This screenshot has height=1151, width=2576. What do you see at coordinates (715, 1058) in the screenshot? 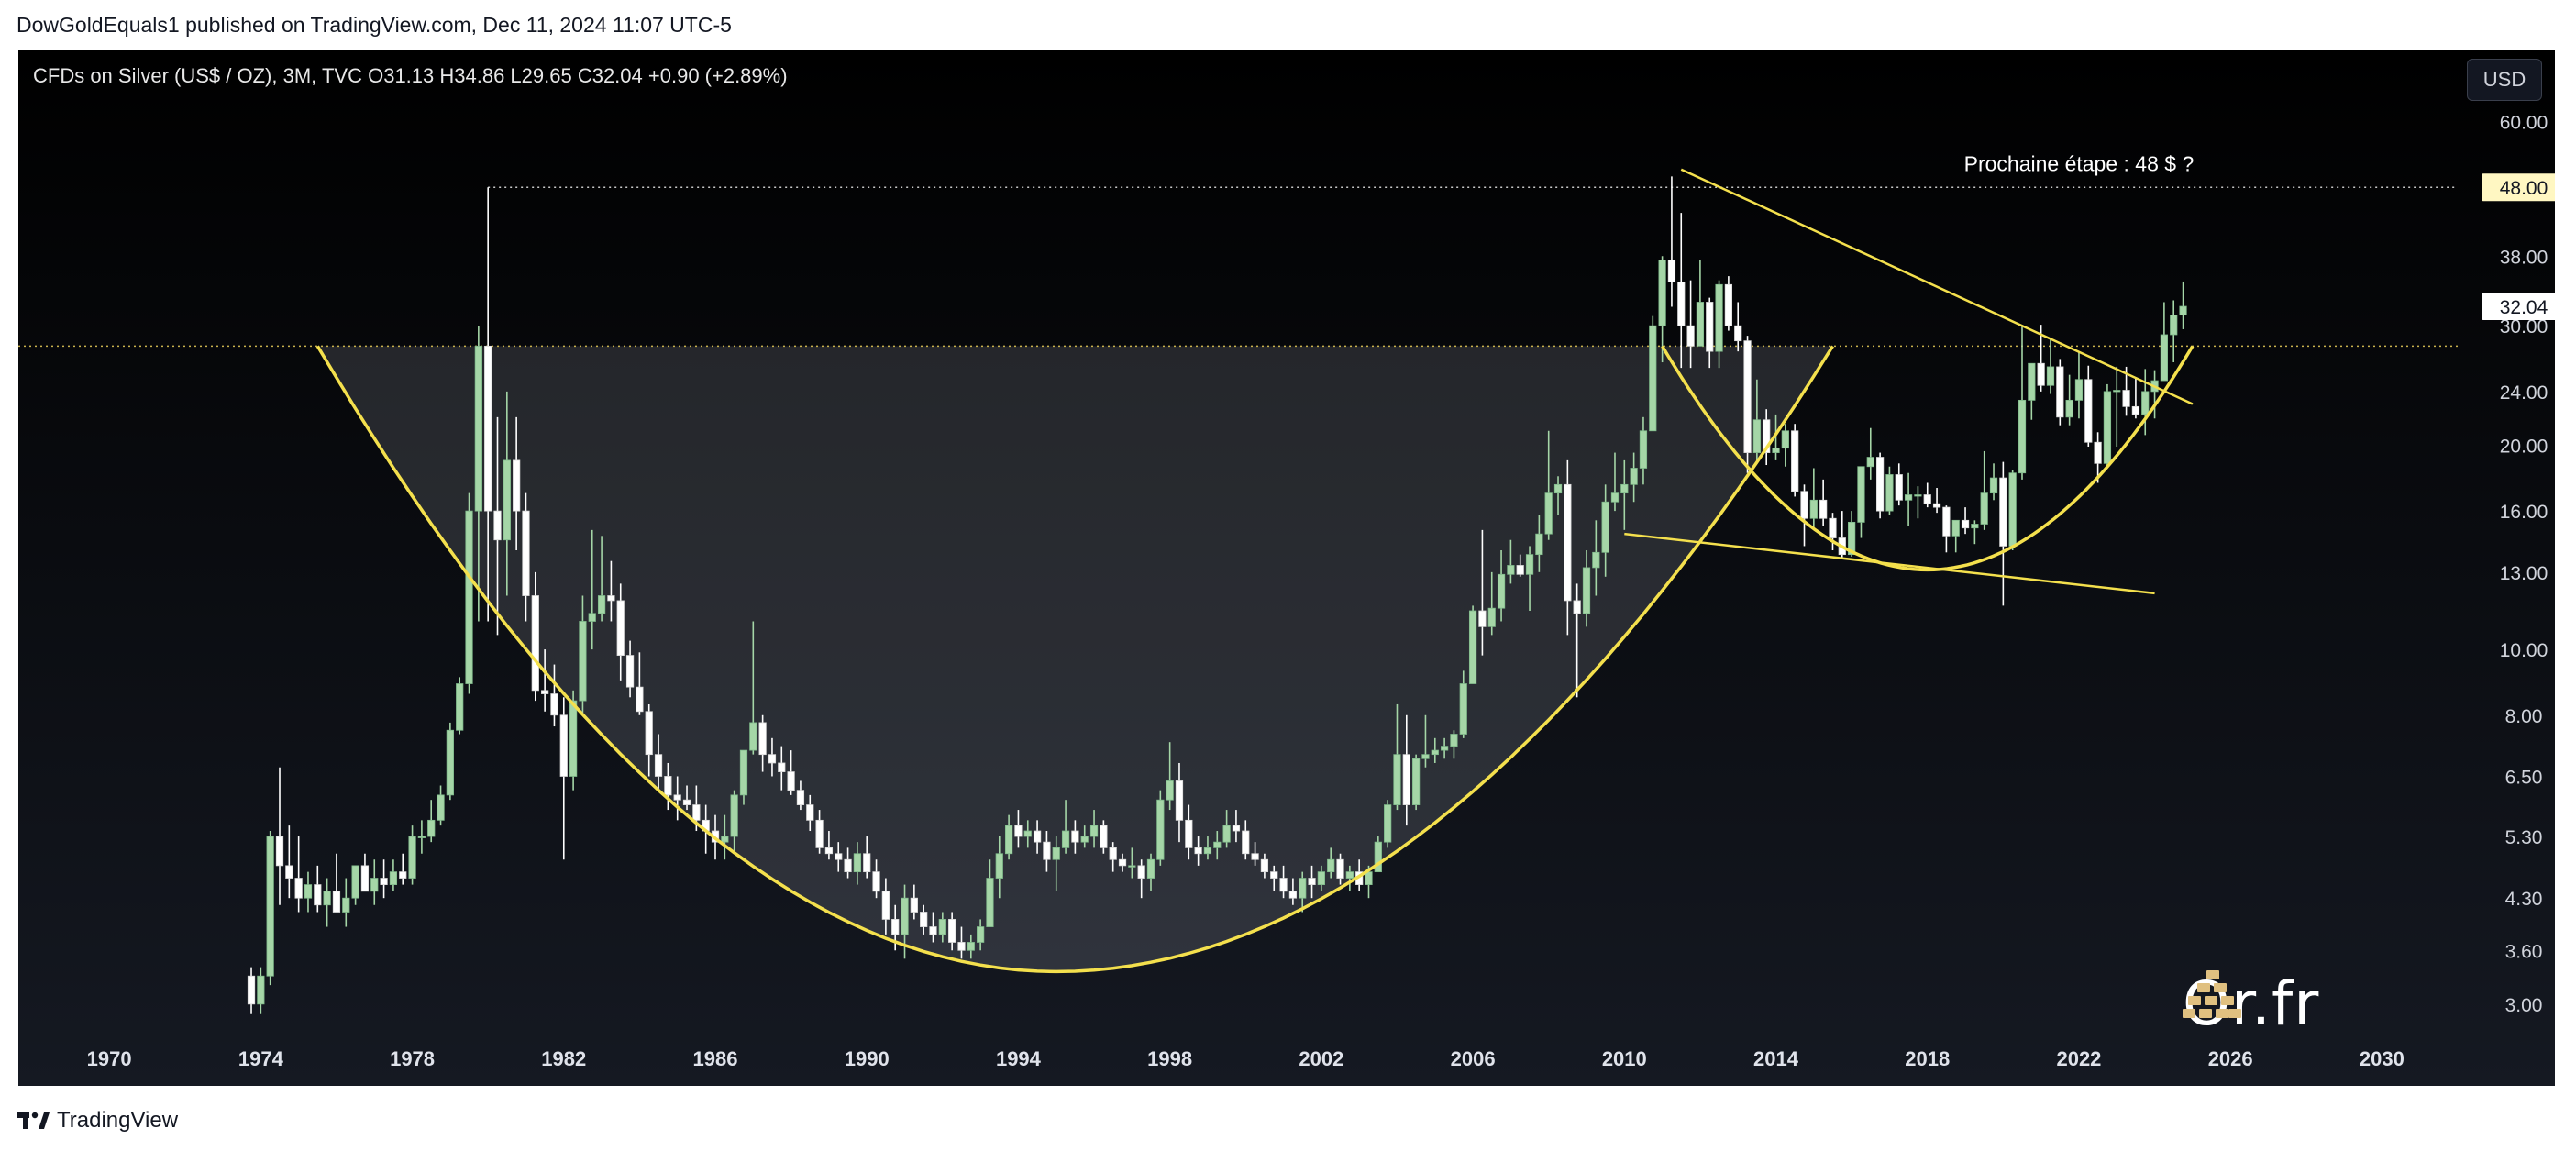
I see `x-tick-label: 1986` at bounding box center [715, 1058].